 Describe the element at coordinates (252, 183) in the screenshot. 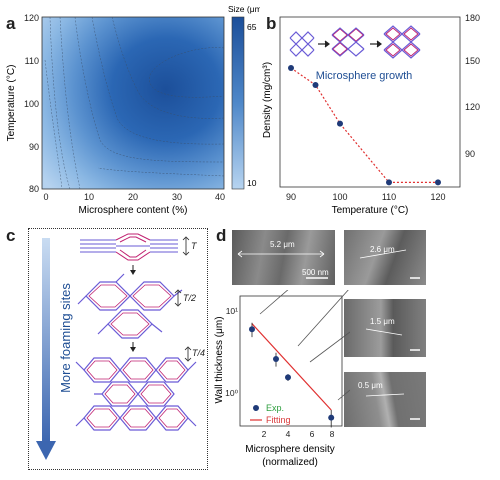

I see `colorbar-min: 10` at that location.